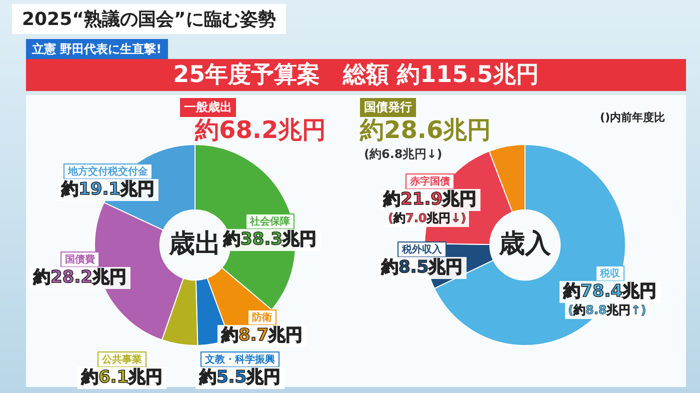 The height and width of the screenshot is (393, 700). Describe the element at coordinates (239, 360) in the screenshot. I see `slice-label: 文教・科学振興` at that location.